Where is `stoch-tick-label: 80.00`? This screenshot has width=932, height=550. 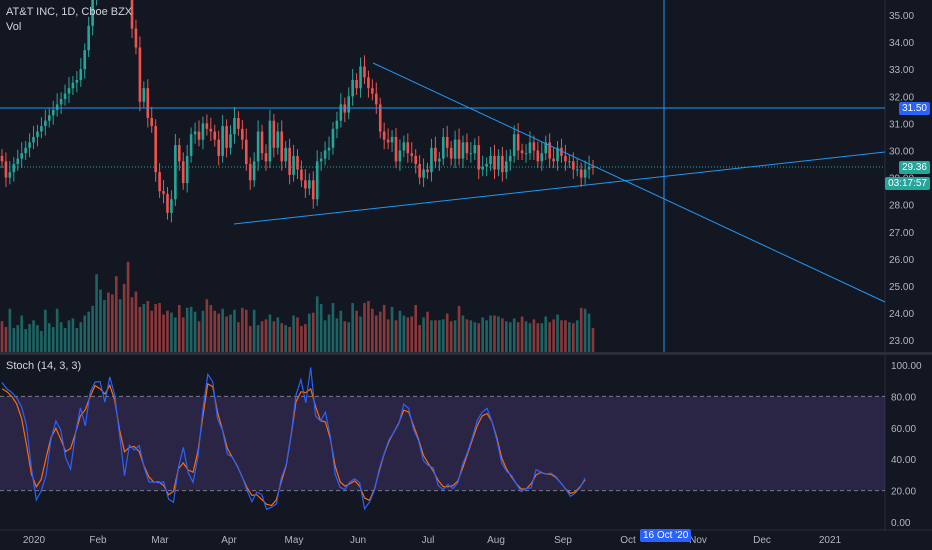
stoch-tick-label: 80.00 is located at coordinates (903, 397).